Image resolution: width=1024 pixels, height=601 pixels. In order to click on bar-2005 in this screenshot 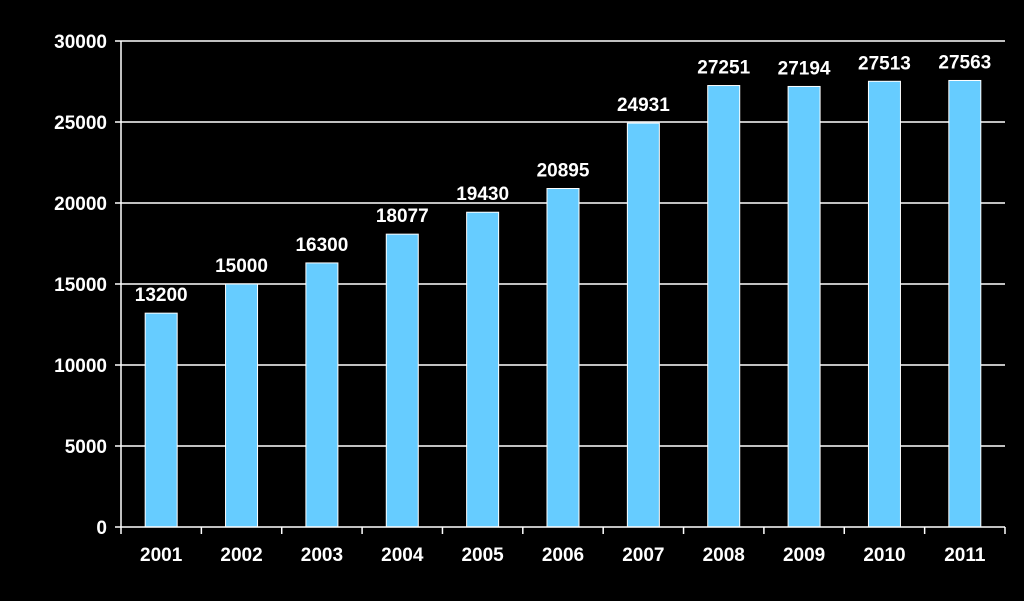, I will do `click(483, 369)`.